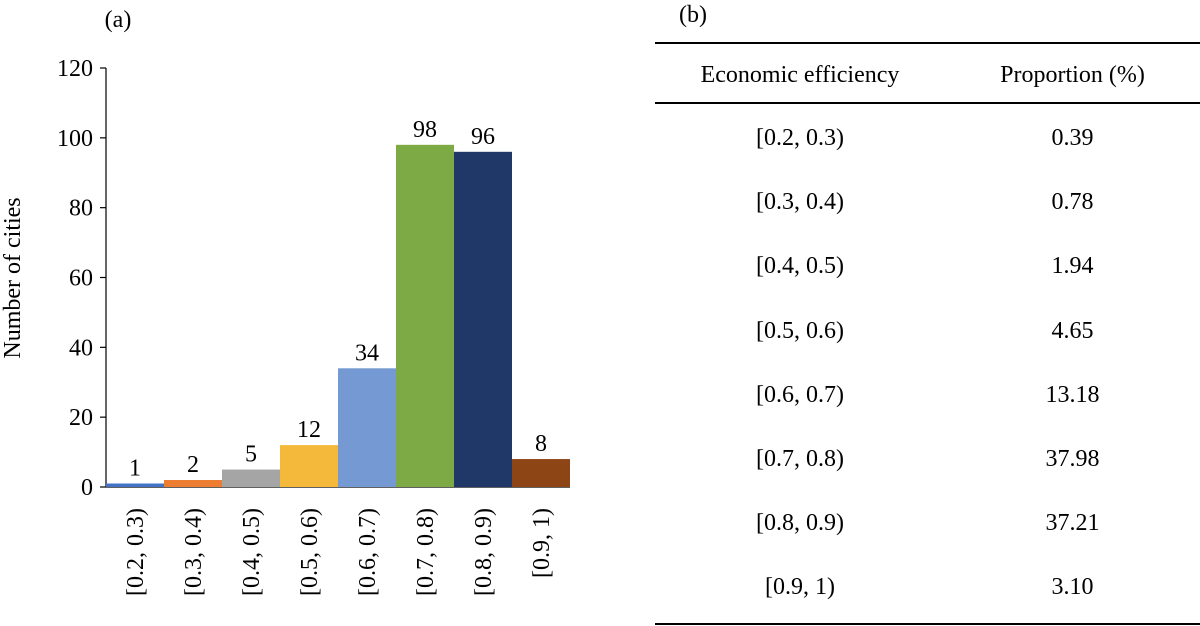 The width and height of the screenshot is (1200, 626). I want to click on bar-data-label: 1, so click(135, 469).